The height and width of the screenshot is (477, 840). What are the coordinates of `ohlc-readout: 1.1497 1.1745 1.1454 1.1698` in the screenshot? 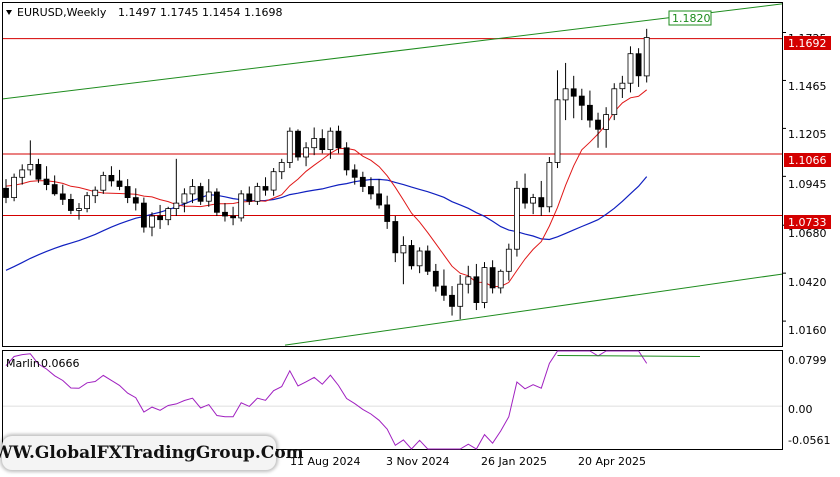 It's located at (200, 12).